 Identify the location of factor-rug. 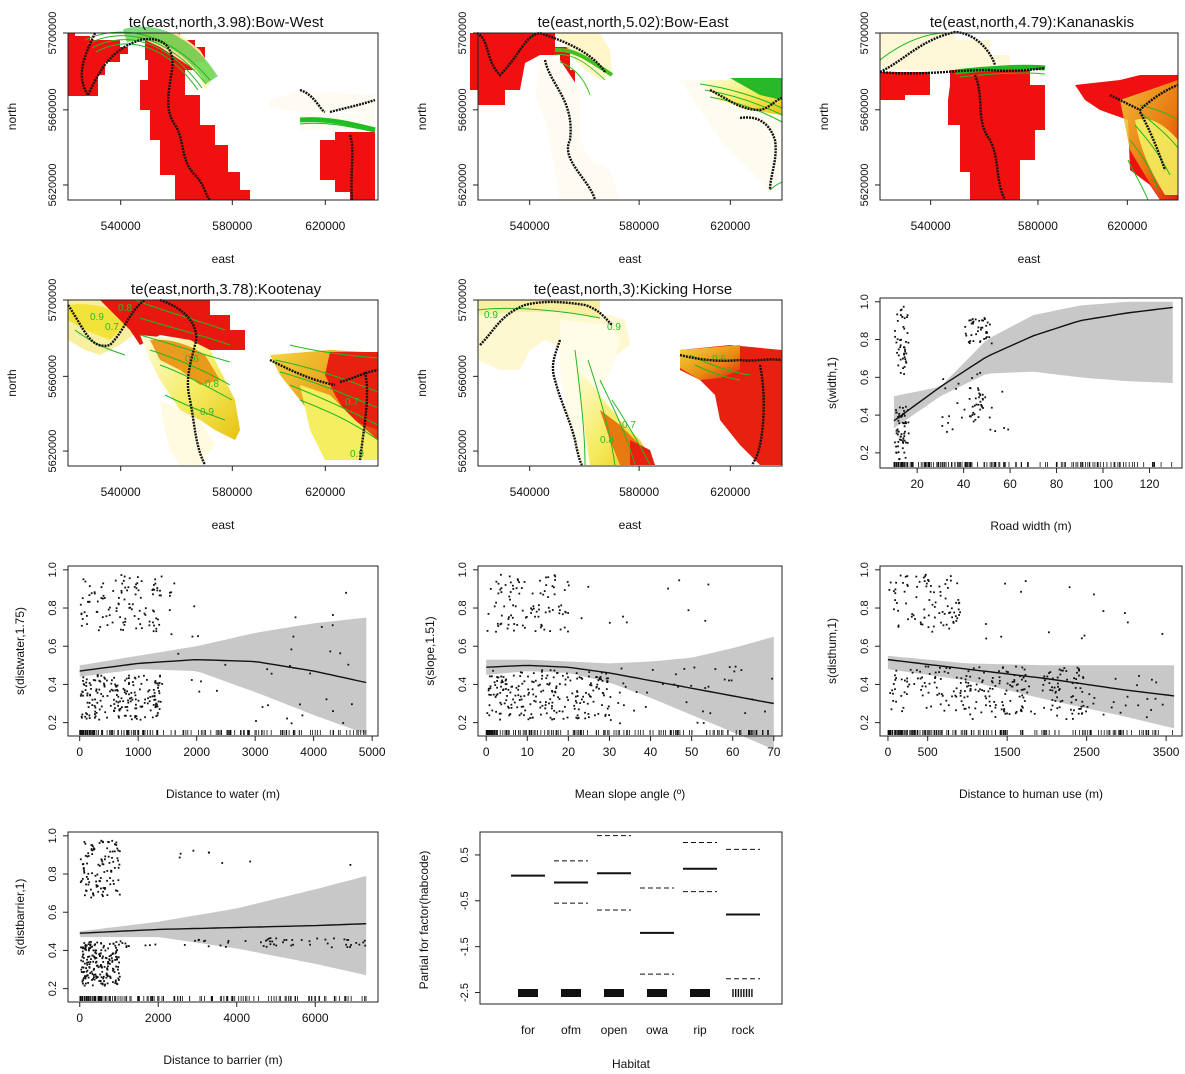
(571, 993).